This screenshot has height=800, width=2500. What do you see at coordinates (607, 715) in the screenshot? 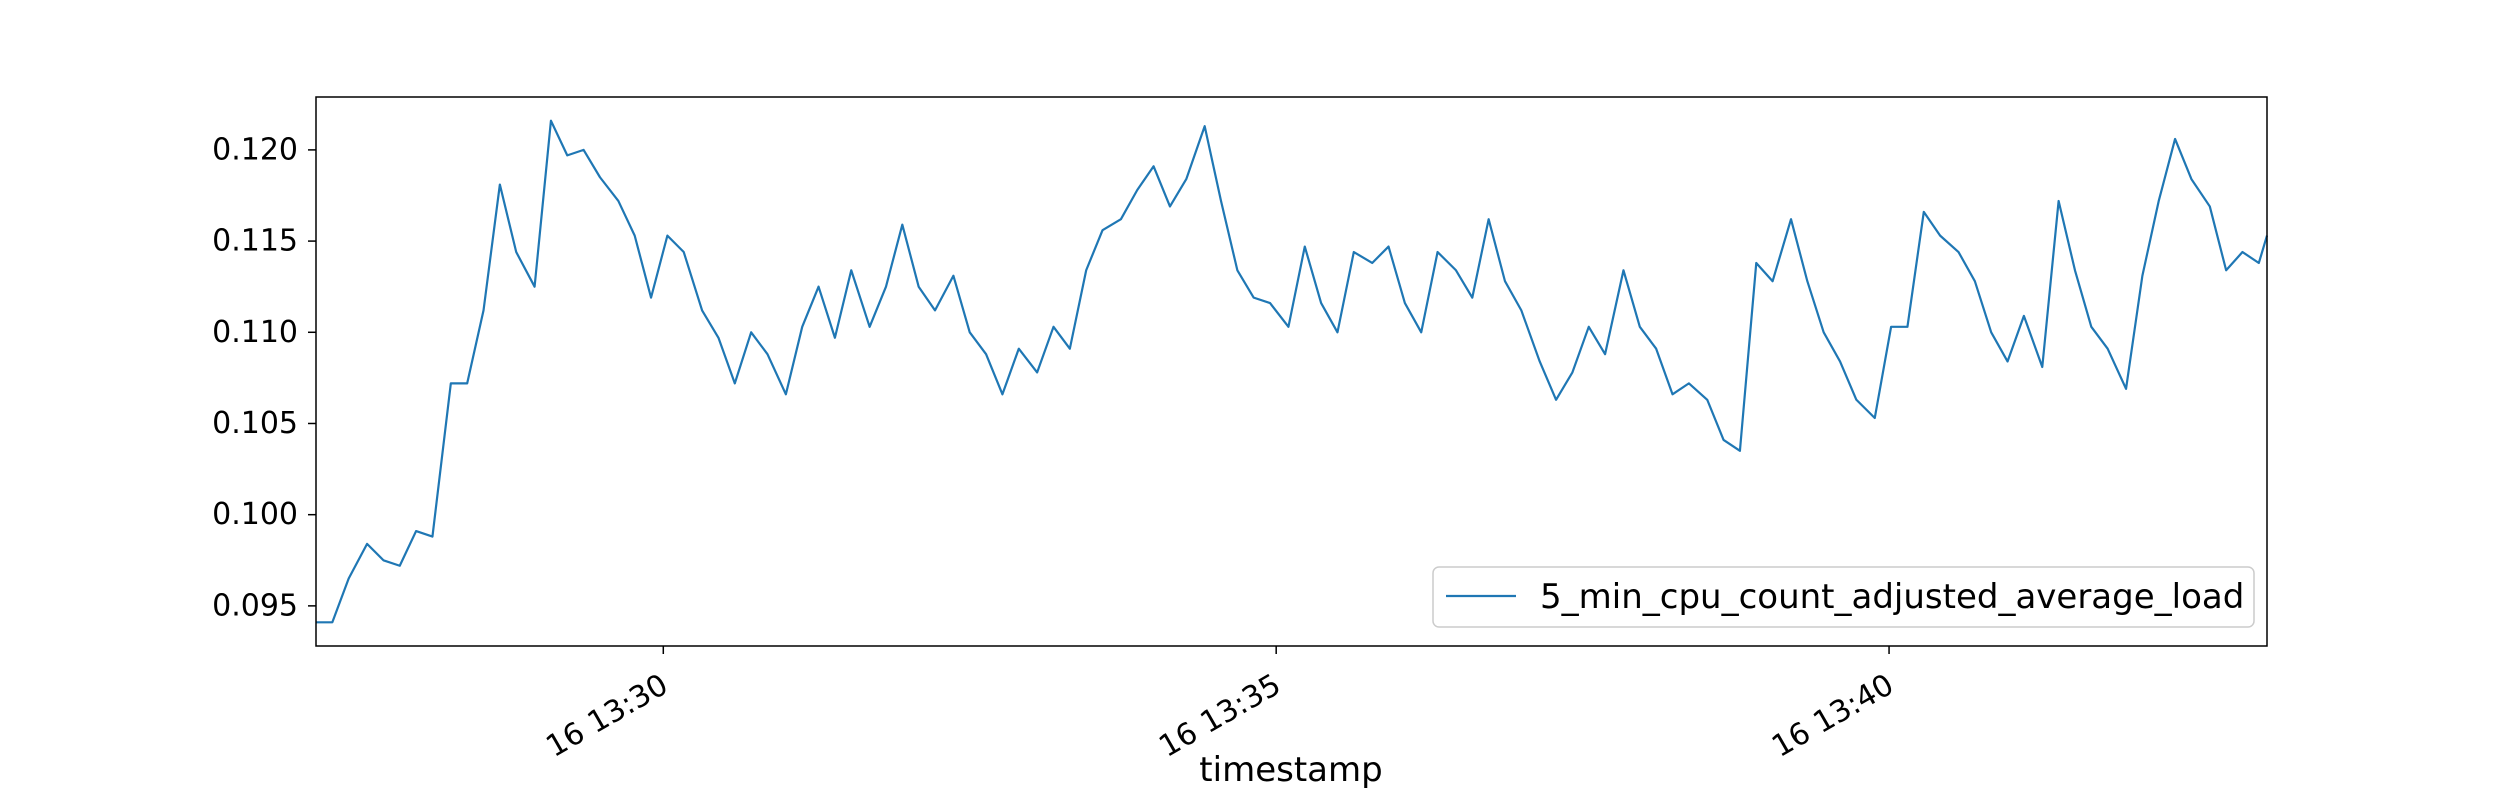
I see `x-tick-label: 16 13:30` at bounding box center [607, 715].